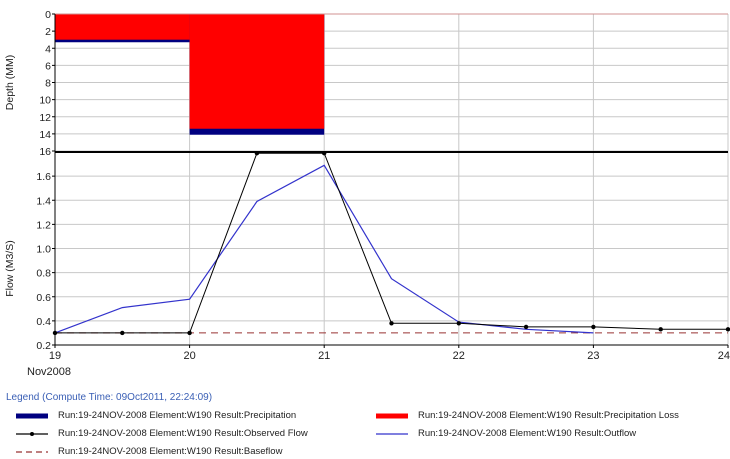  I want to click on flow-tick-label: 0.6, so click(43, 298).